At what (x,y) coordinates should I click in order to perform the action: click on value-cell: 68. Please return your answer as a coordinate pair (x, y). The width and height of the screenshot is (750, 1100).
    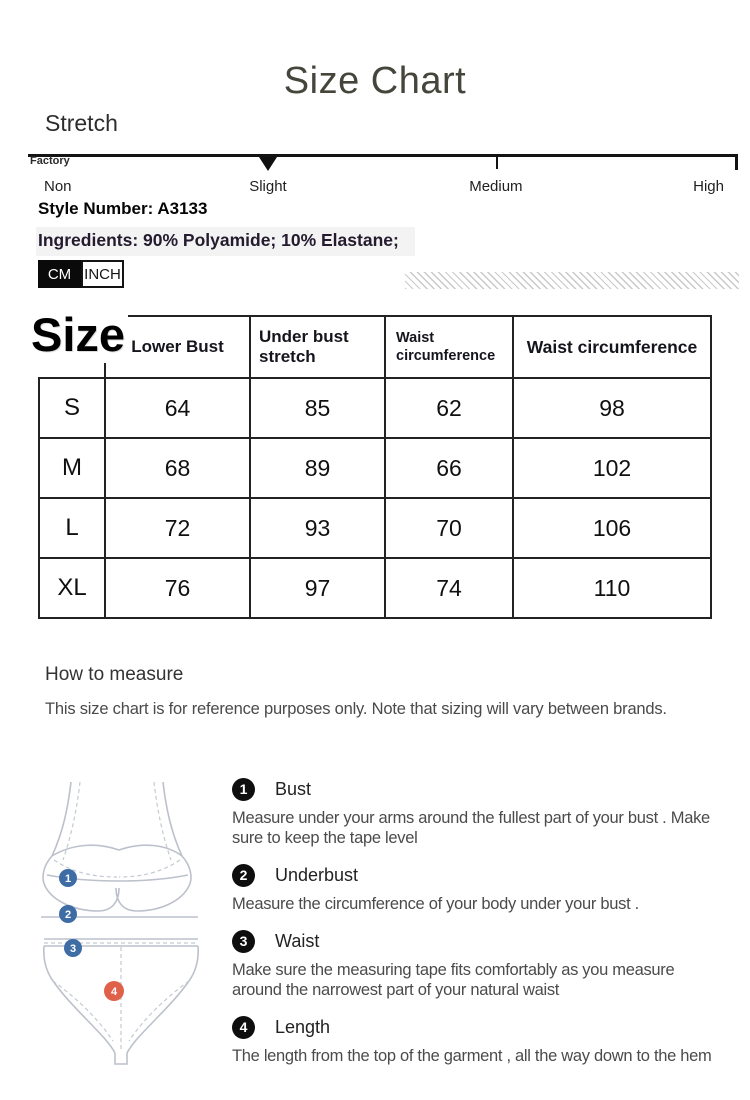
    Looking at the image, I should click on (177, 468).